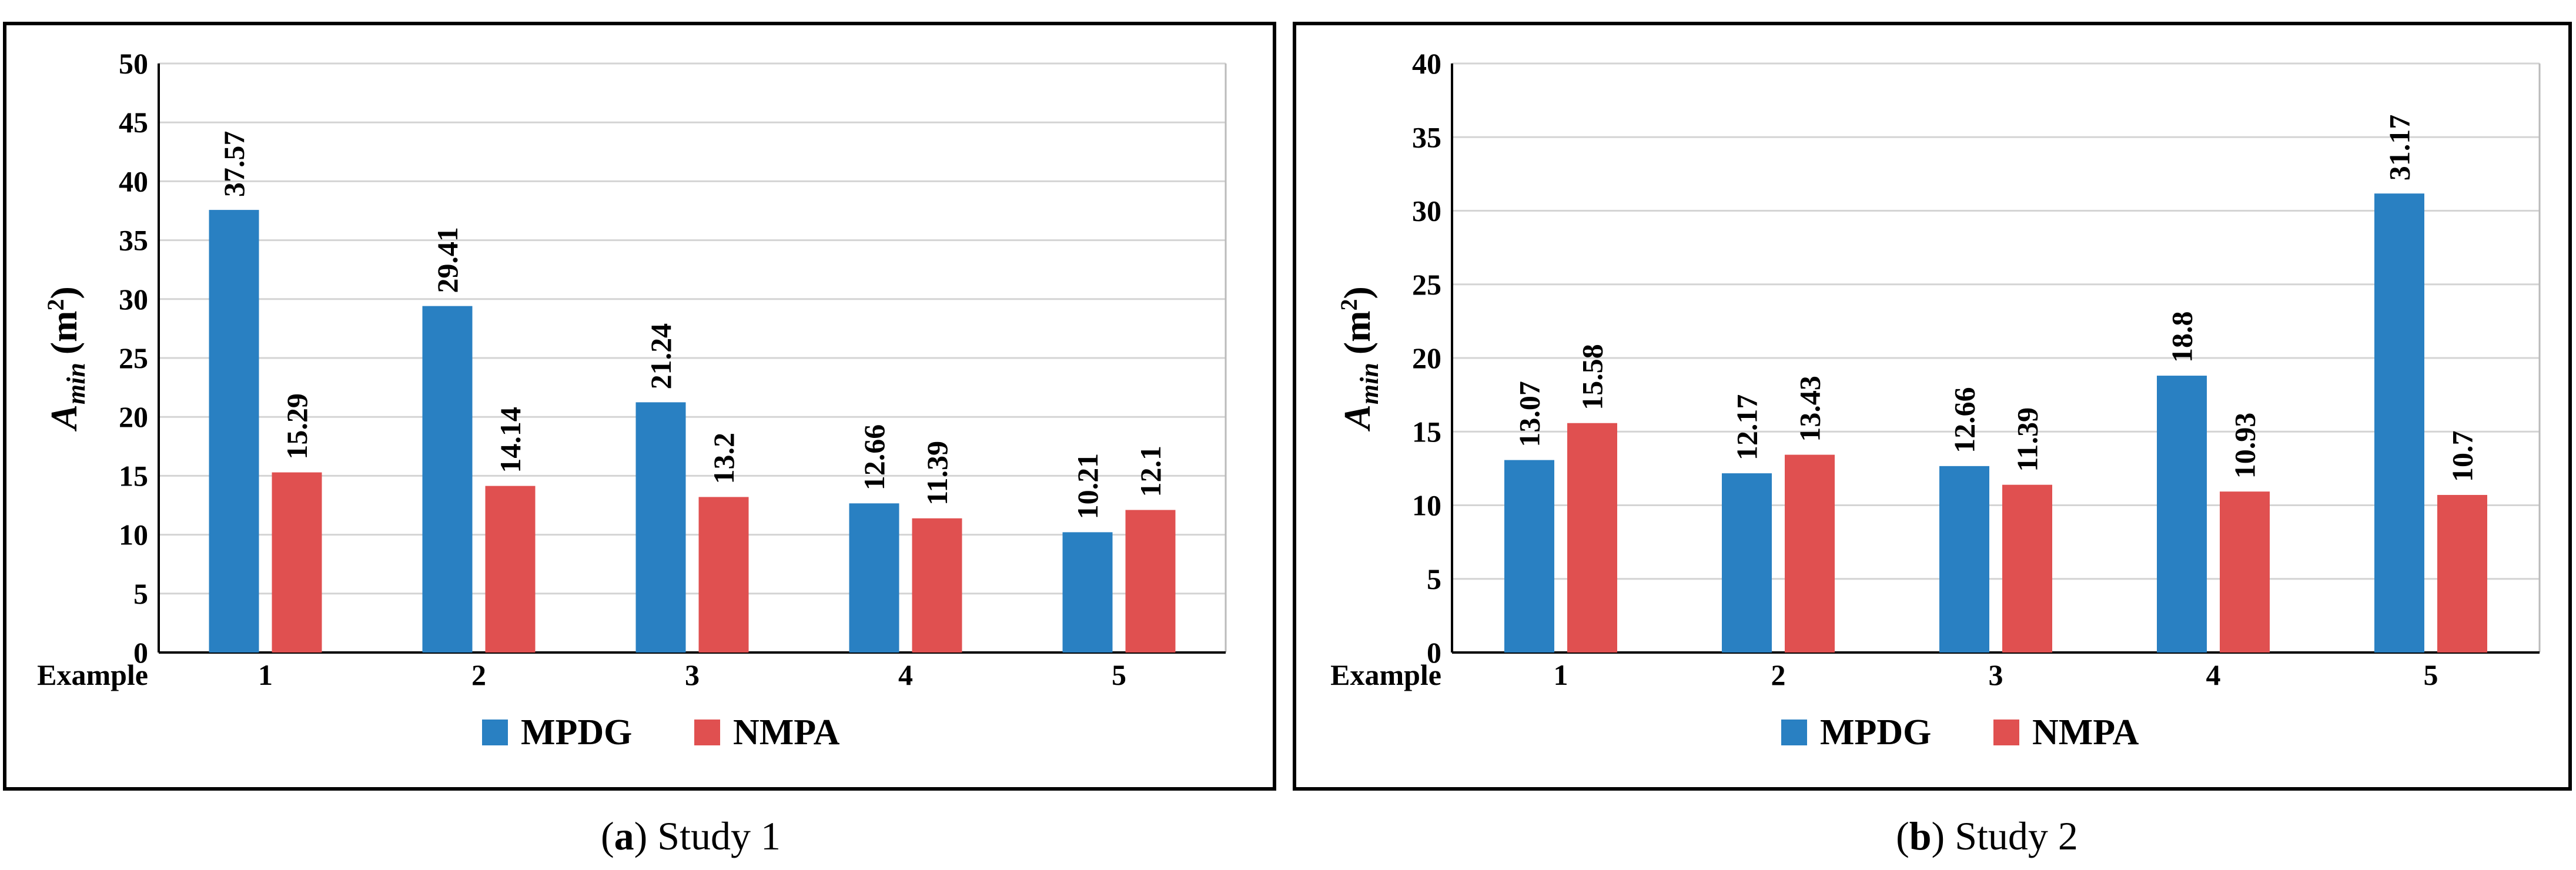 The height and width of the screenshot is (870, 2576). What do you see at coordinates (234, 164) in the screenshot?
I see `data-label: 37.57` at bounding box center [234, 164].